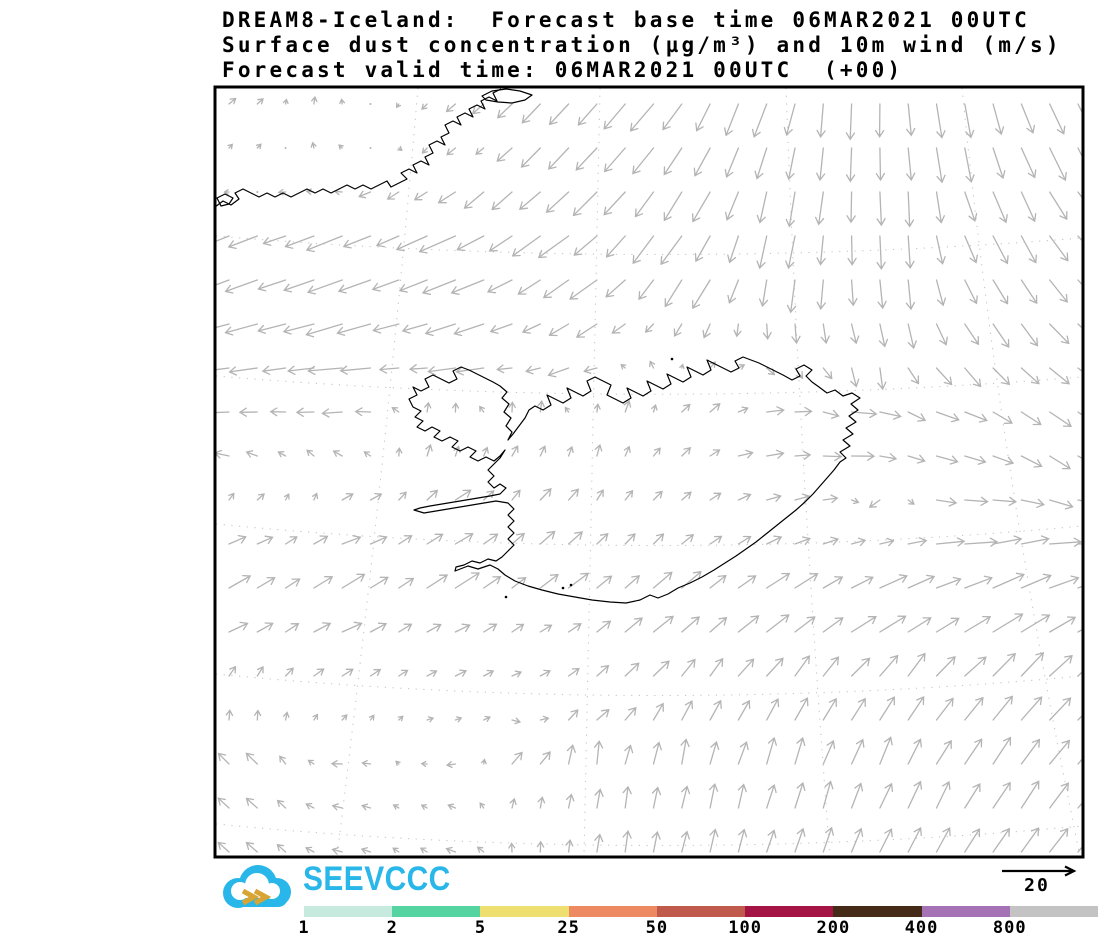  I want to click on colorbar-tick-label: 25, so click(568, 928).